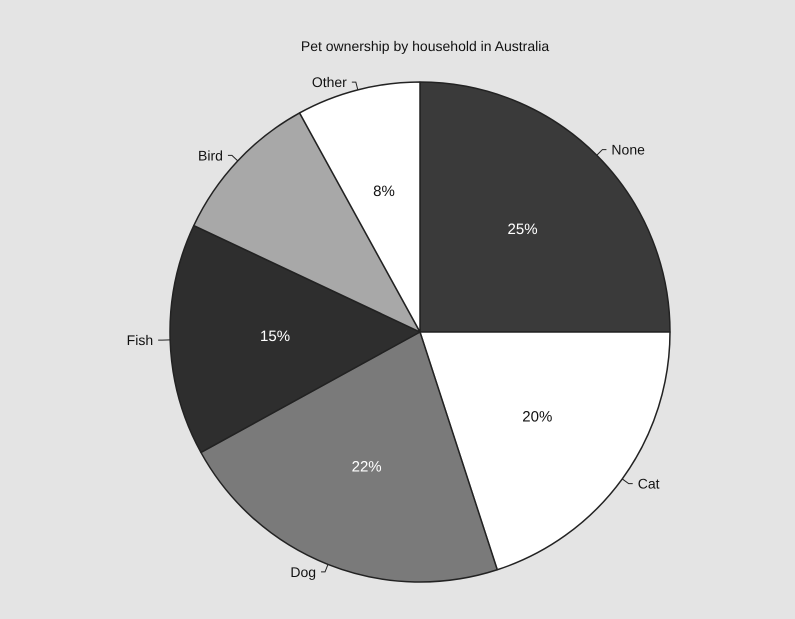 Image resolution: width=795 pixels, height=619 pixels. I want to click on slice-label: Bird, so click(210, 155).